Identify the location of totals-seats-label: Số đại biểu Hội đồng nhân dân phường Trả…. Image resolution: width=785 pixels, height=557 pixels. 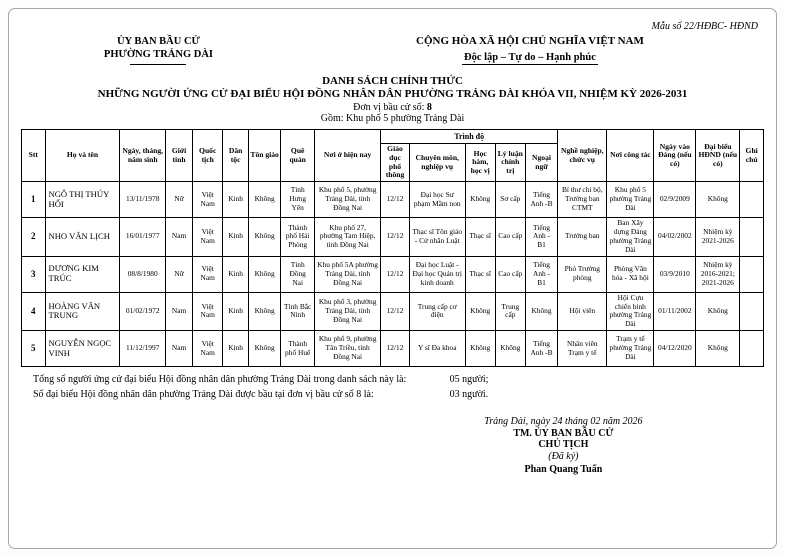
(203, 394).